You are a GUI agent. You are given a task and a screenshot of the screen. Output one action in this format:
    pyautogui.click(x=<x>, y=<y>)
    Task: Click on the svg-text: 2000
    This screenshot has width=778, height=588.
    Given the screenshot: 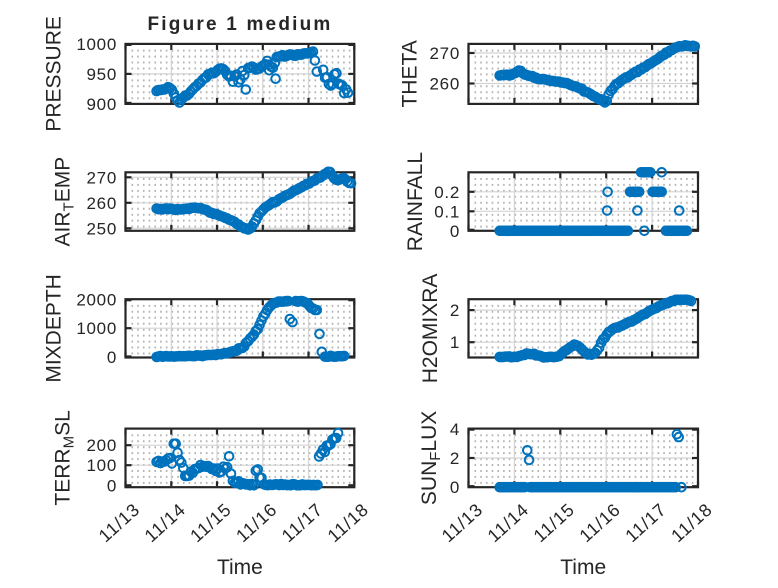 What is the action you would take?
    pyautogui.click(x=96, y=300)
    